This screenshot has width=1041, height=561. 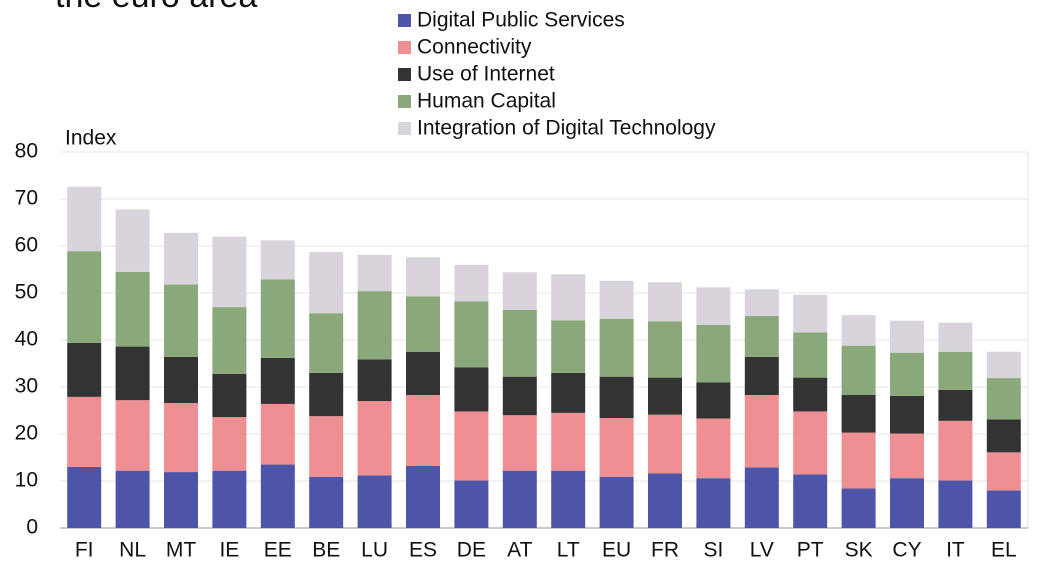 What do you see at coordinates (423, 550) in the screenshot?
I see `x-tick-label: ES` at bounding box center [423, 550].